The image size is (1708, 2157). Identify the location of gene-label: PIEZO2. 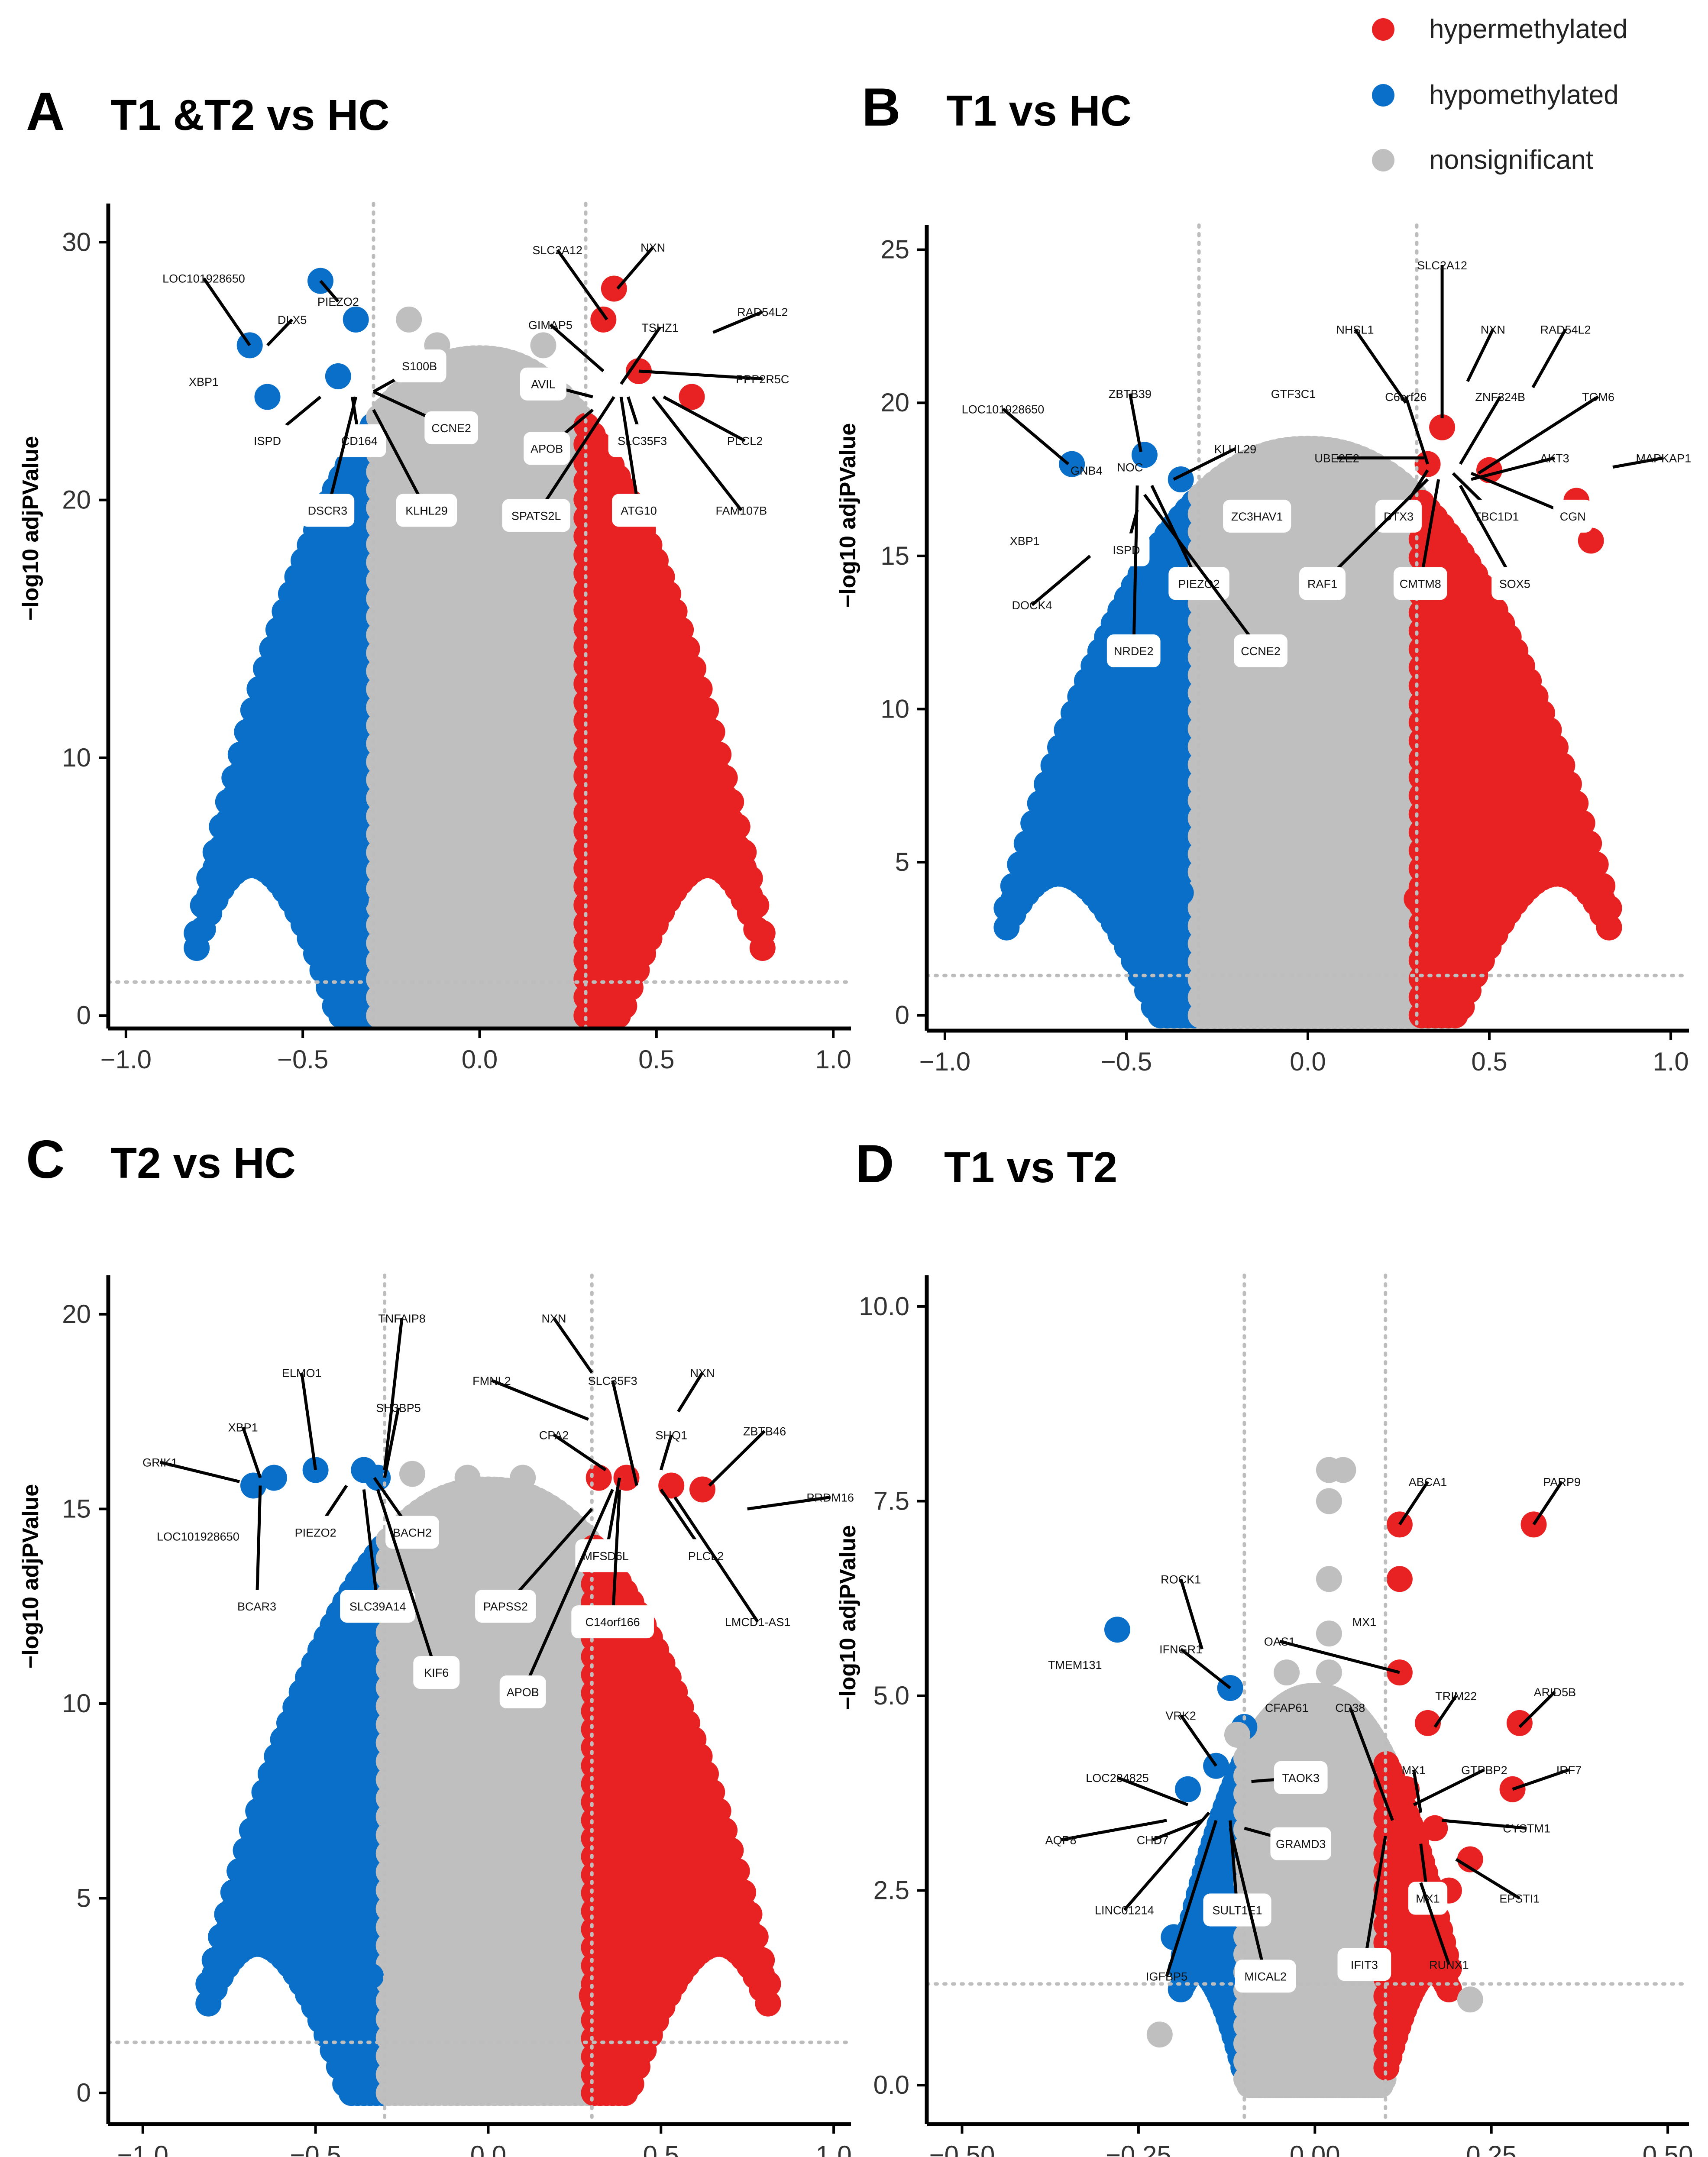
(338, 301).